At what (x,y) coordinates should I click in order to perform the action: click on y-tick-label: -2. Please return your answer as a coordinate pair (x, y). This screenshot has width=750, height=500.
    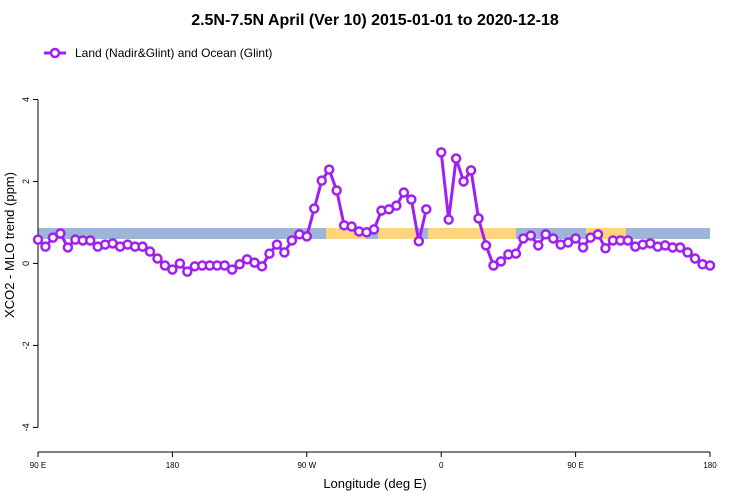
    Looking at the image, I should click on (26, 345).